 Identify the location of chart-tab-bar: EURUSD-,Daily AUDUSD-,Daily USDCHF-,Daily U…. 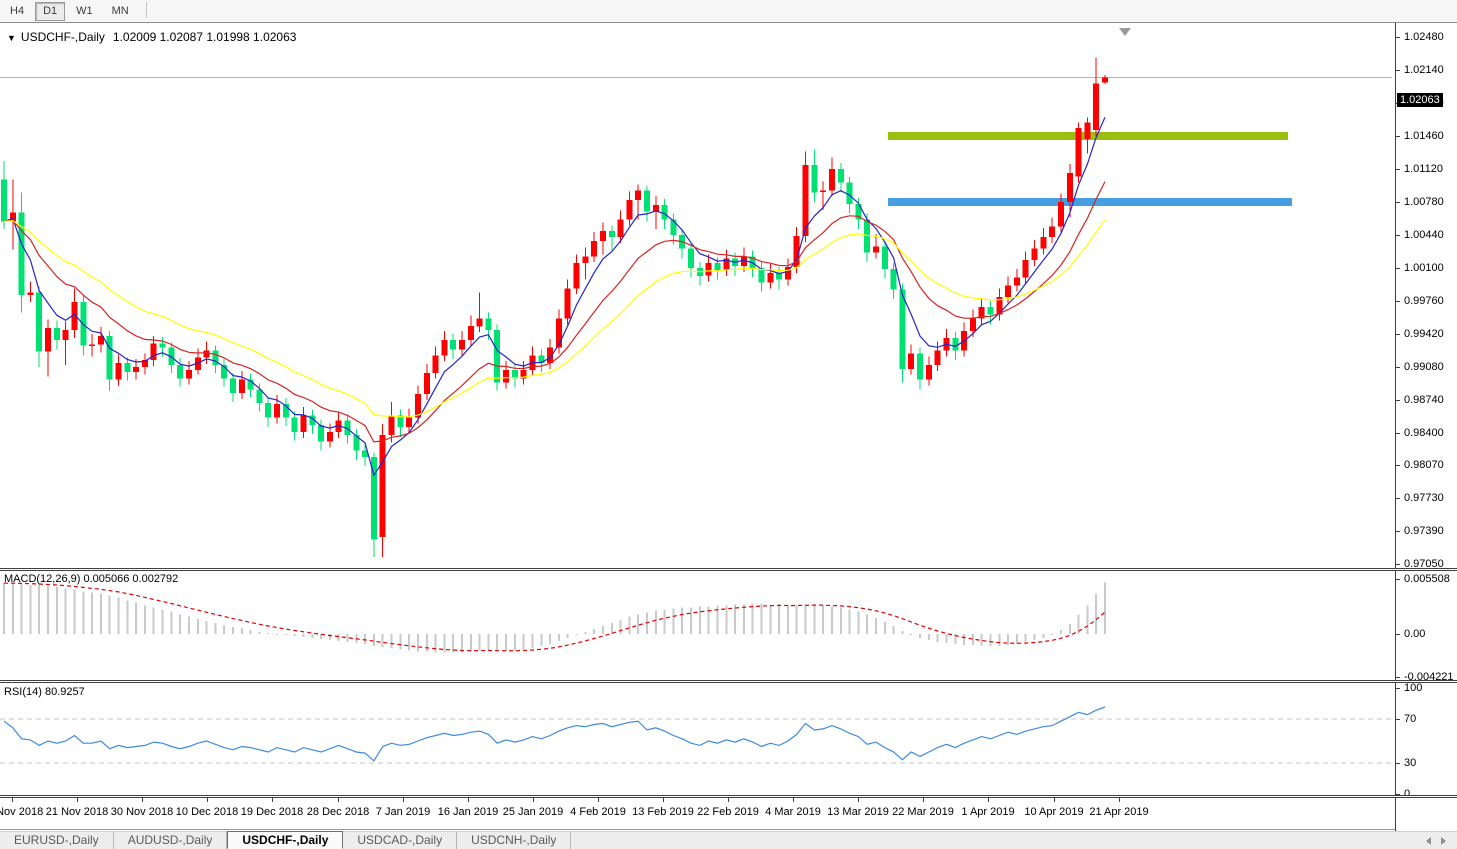
(728, 840).